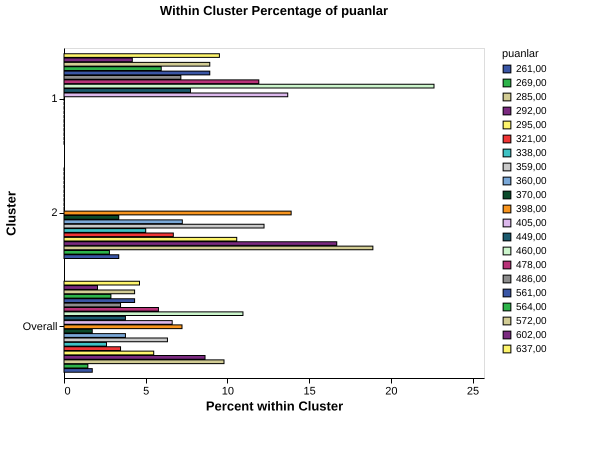 The image size is (606, 468). Describe the element at coordinates (40, 326) in the screenshot. I see `y-tick-label: Overall` at that location.